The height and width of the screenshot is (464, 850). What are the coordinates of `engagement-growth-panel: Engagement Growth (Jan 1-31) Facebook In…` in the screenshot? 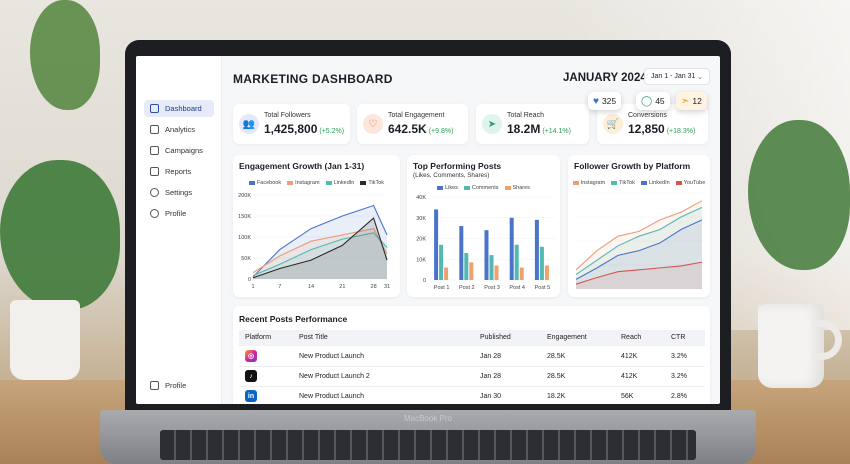 It's located at (316, 226).